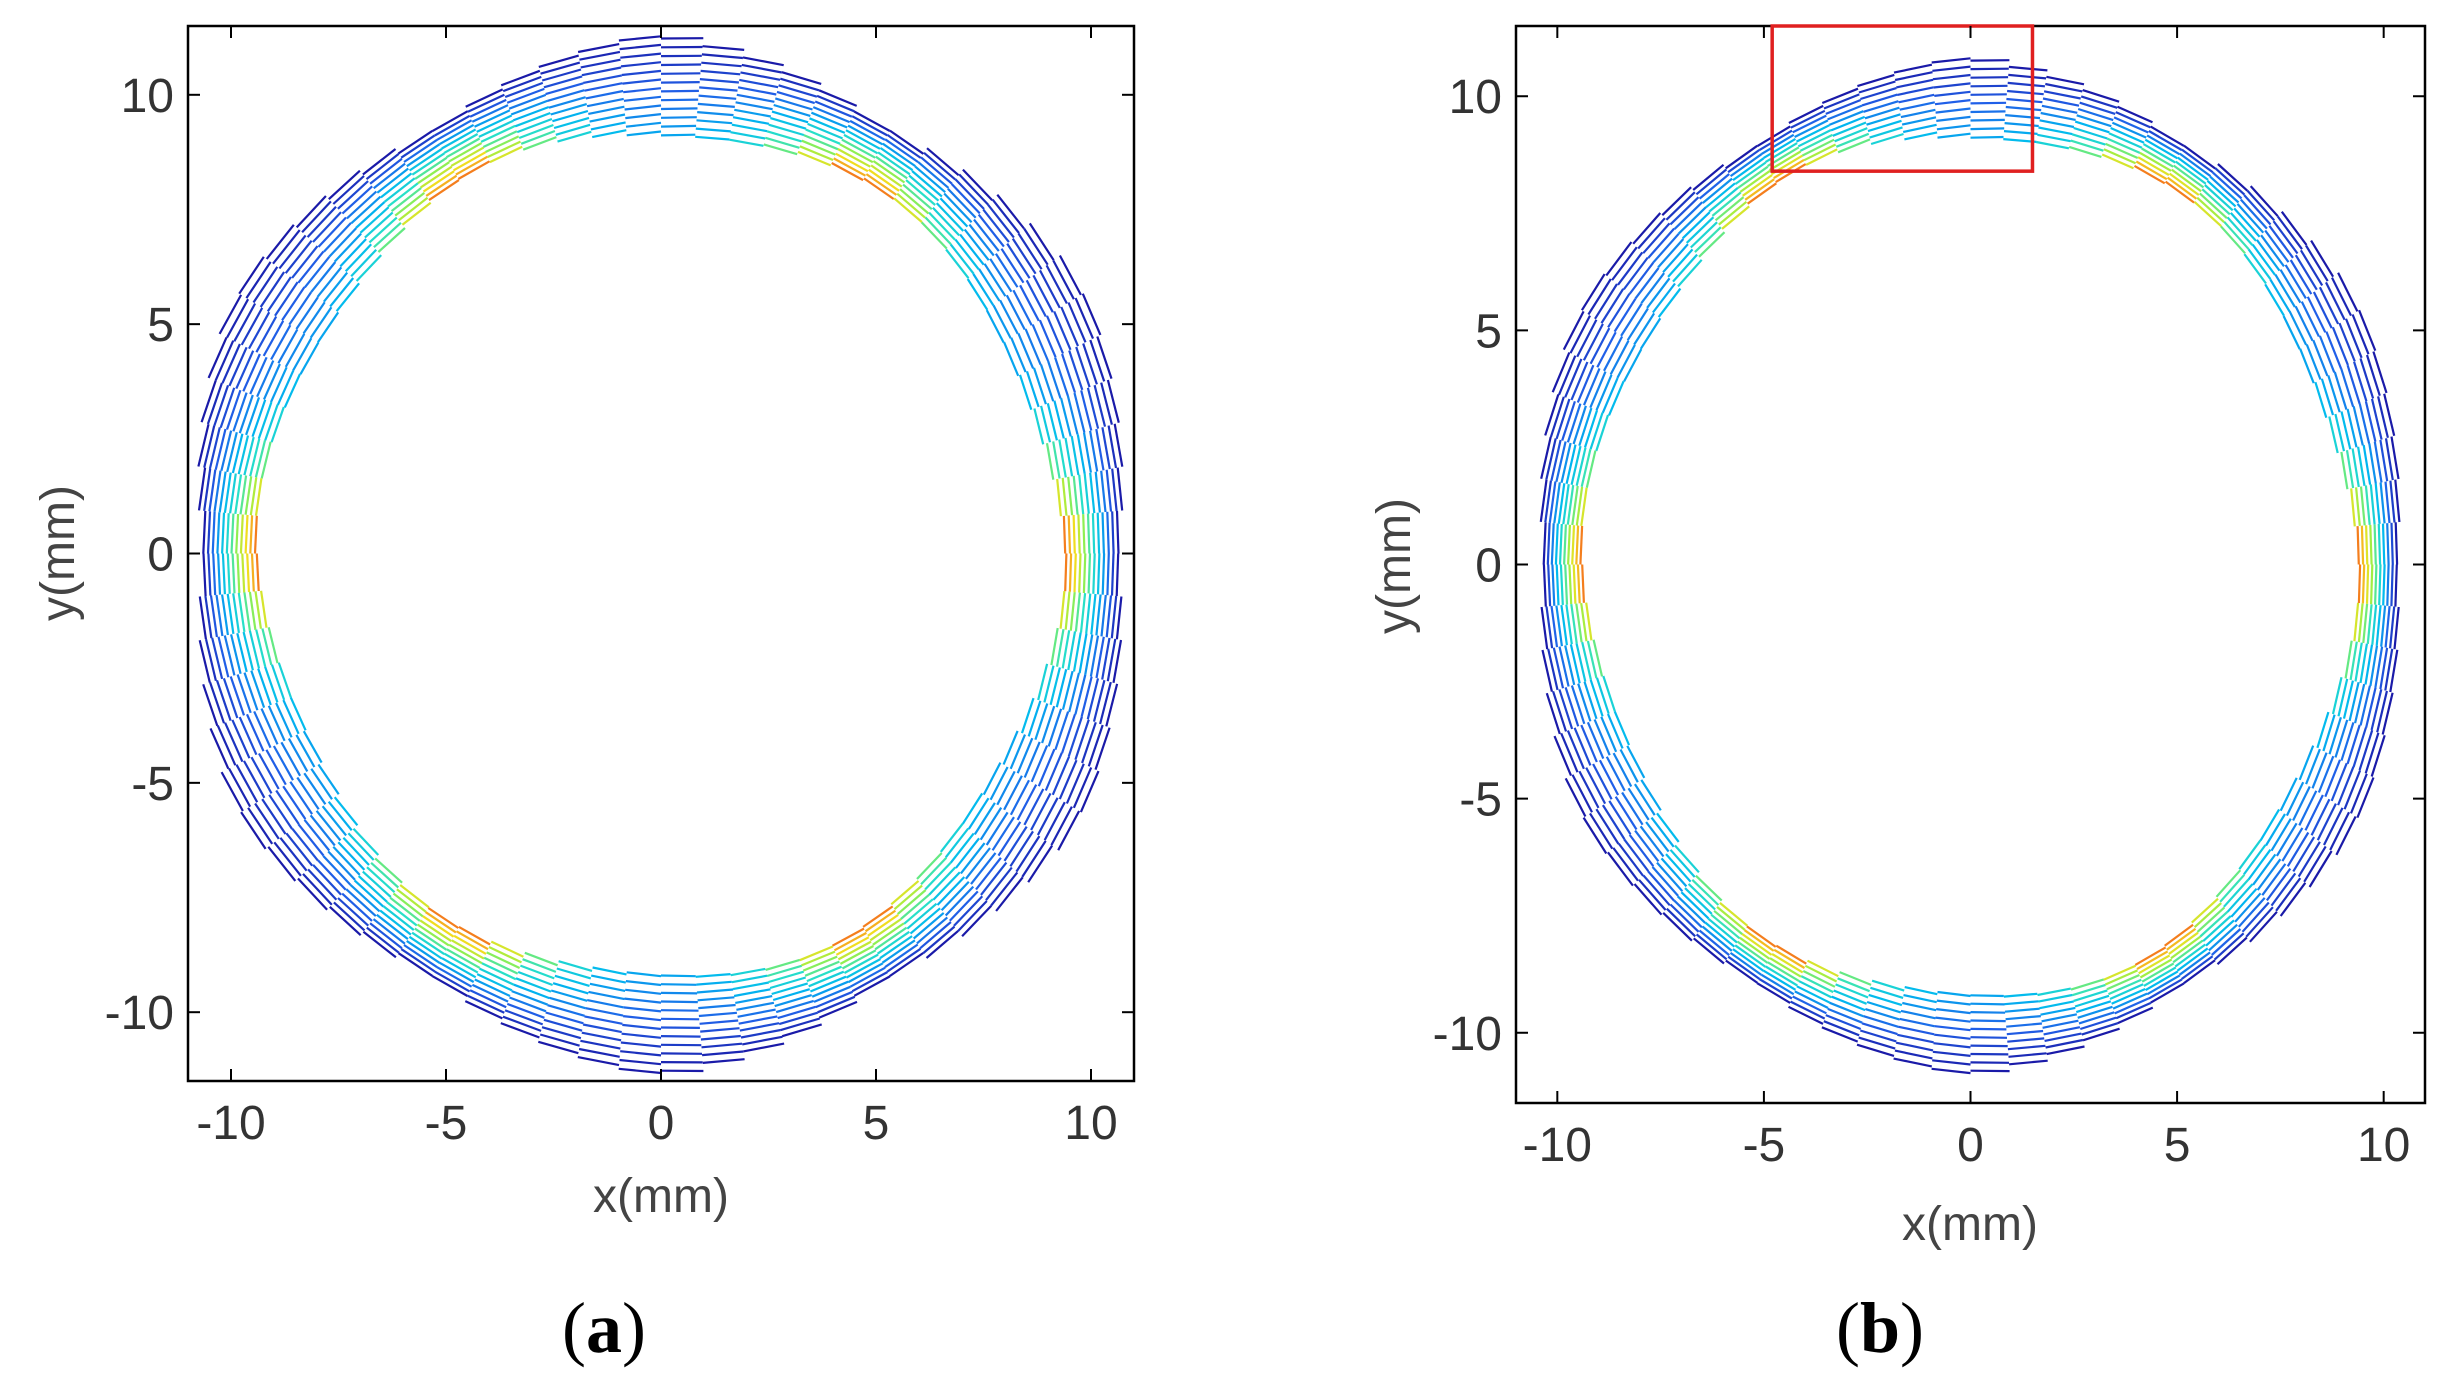  What do you see at coordinates (1557, 1145) in the screenshot?
I see `panel-b-x-tick-label: -10` at bounding box center [1557, 1145].